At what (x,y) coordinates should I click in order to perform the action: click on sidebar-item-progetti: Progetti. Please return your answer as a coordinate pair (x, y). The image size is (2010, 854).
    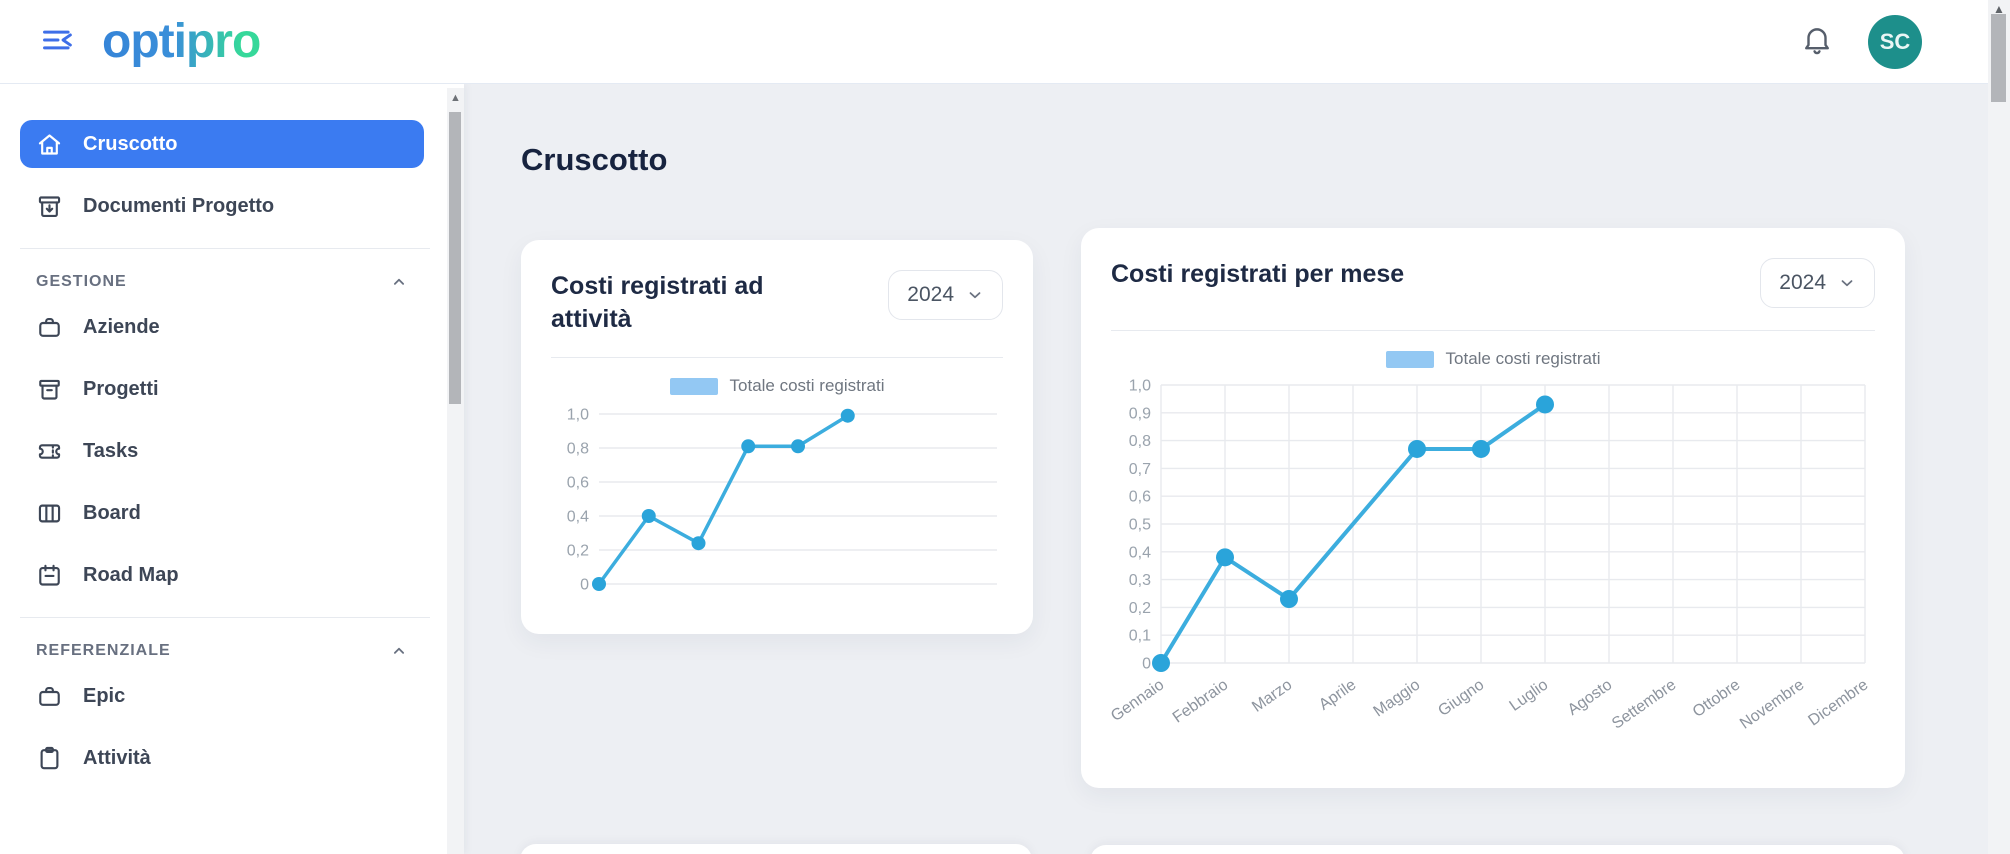
    Looking at the image, I should click on (222, 389).